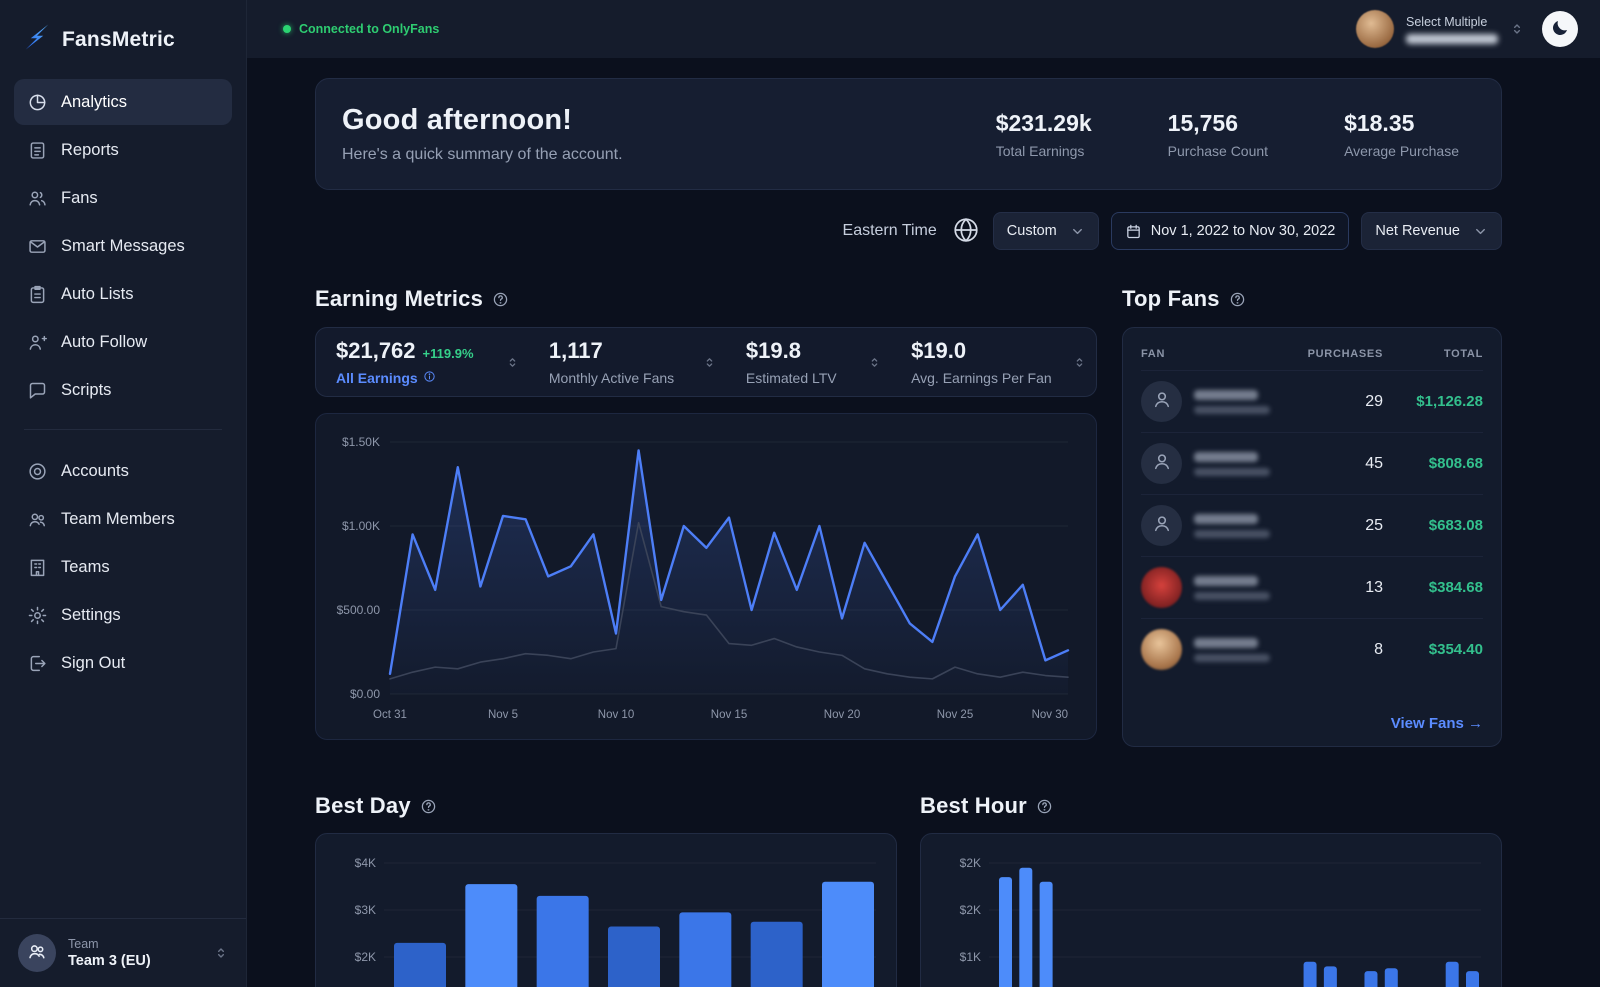 Image resolution: width=1600 pixels, height=987 pixels. I want to click on svg-text: $500.00, so click(359, 610).